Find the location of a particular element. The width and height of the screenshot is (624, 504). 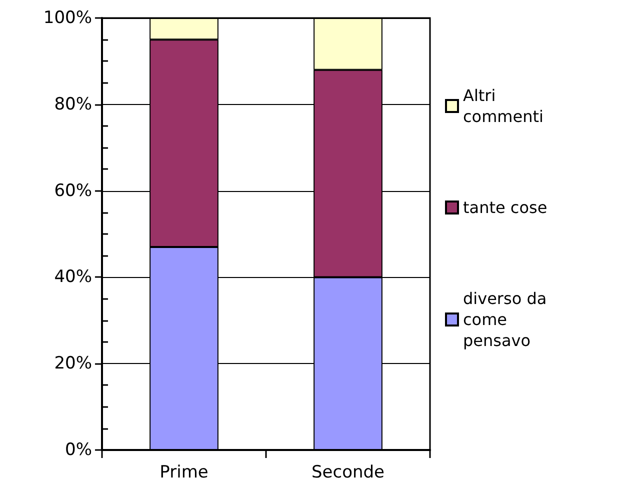

y-tick-label: 40% is located at coordinates (73, 277).